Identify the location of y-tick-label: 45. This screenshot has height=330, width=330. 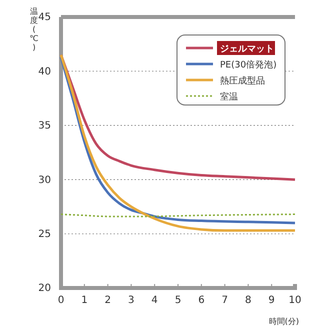
(44, 18).